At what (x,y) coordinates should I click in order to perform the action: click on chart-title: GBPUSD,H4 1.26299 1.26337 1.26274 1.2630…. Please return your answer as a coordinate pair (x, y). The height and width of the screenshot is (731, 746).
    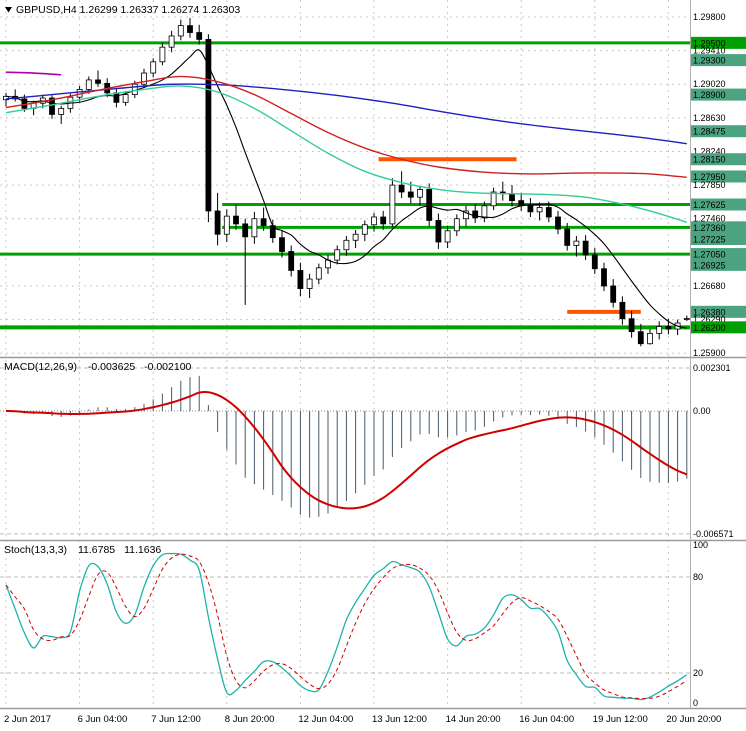
    Looking at the image, I should click on (128, 10).